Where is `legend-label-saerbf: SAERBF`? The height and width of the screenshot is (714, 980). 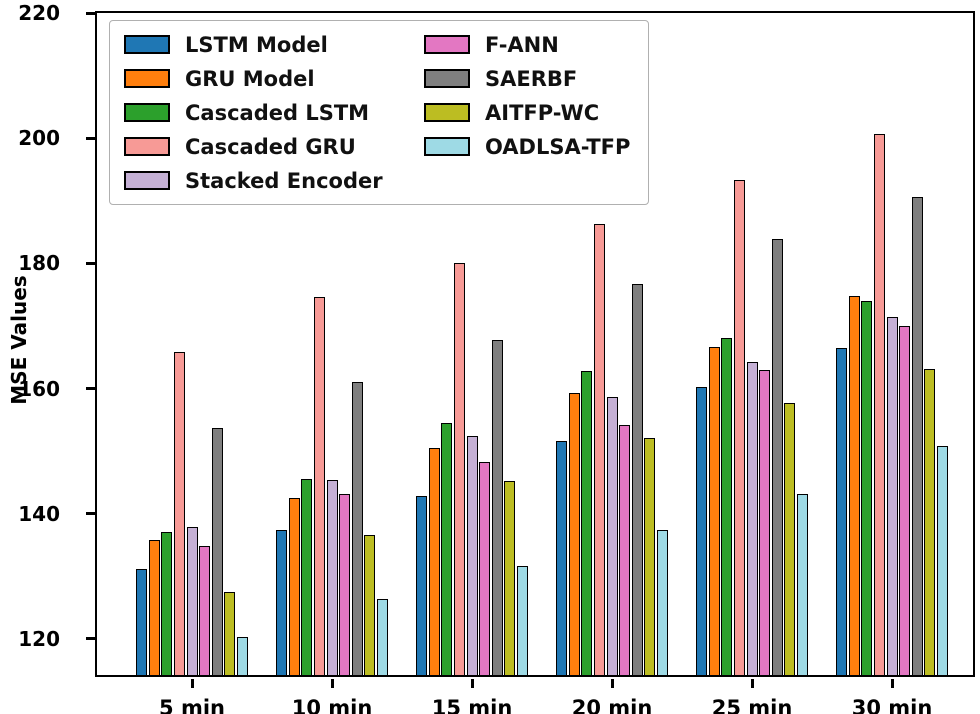
legend-label-saerbf: SAERBF is located at coordinates (531, 78).